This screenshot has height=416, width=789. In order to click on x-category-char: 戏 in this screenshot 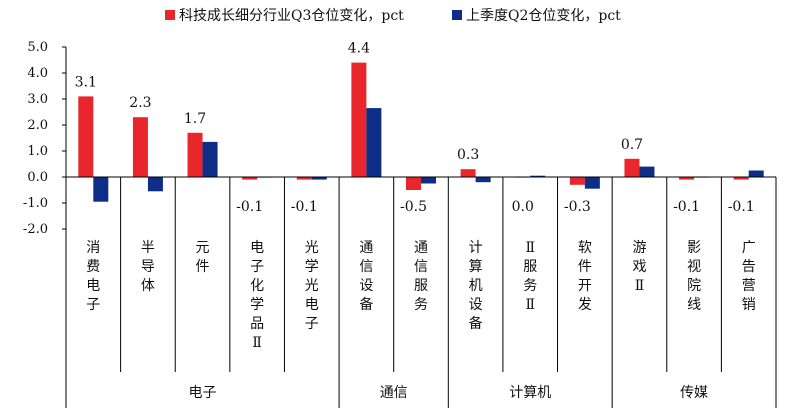, I will do `click(639, 267)`.